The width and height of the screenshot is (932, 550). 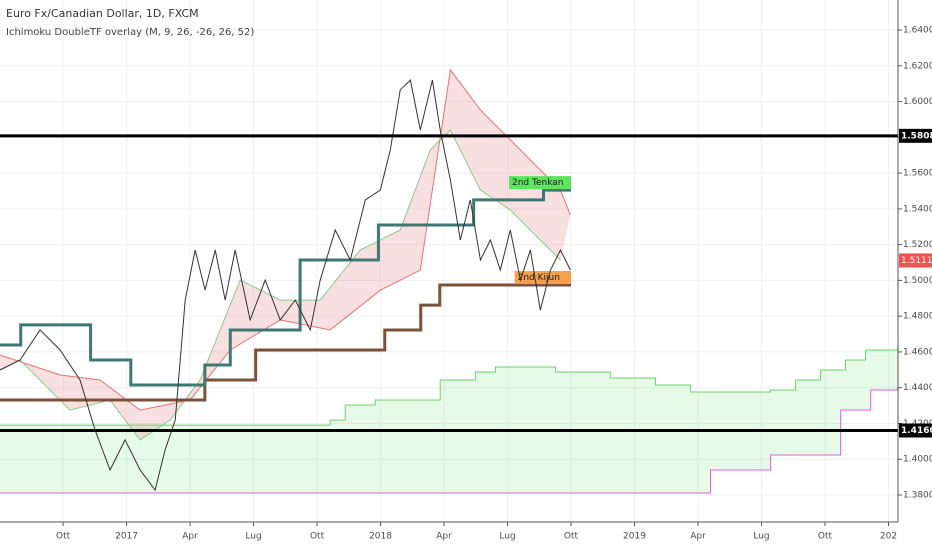 I want to click on y-tick-label: 1.54000, so click(x=917, y=209).